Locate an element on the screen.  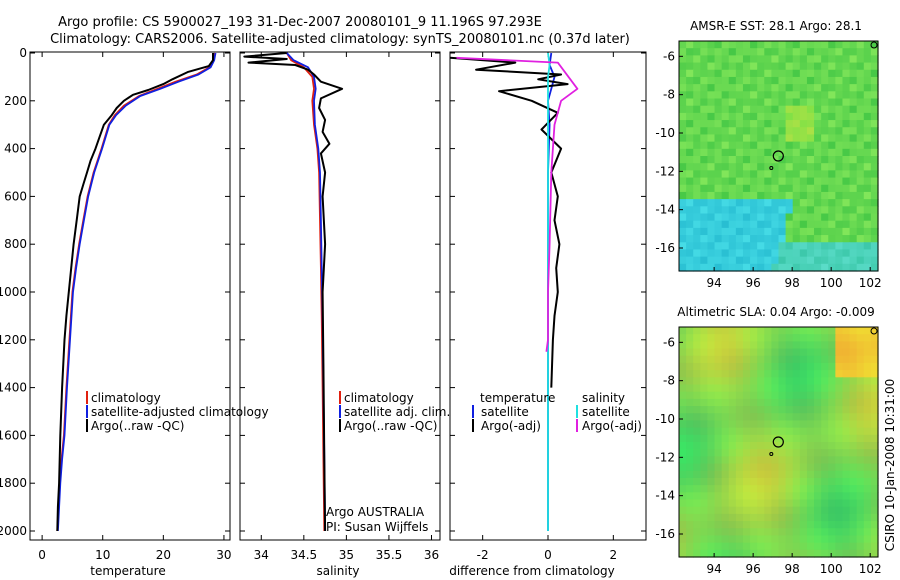
y-tick-label: -8 is located at coordinates (669, 95).